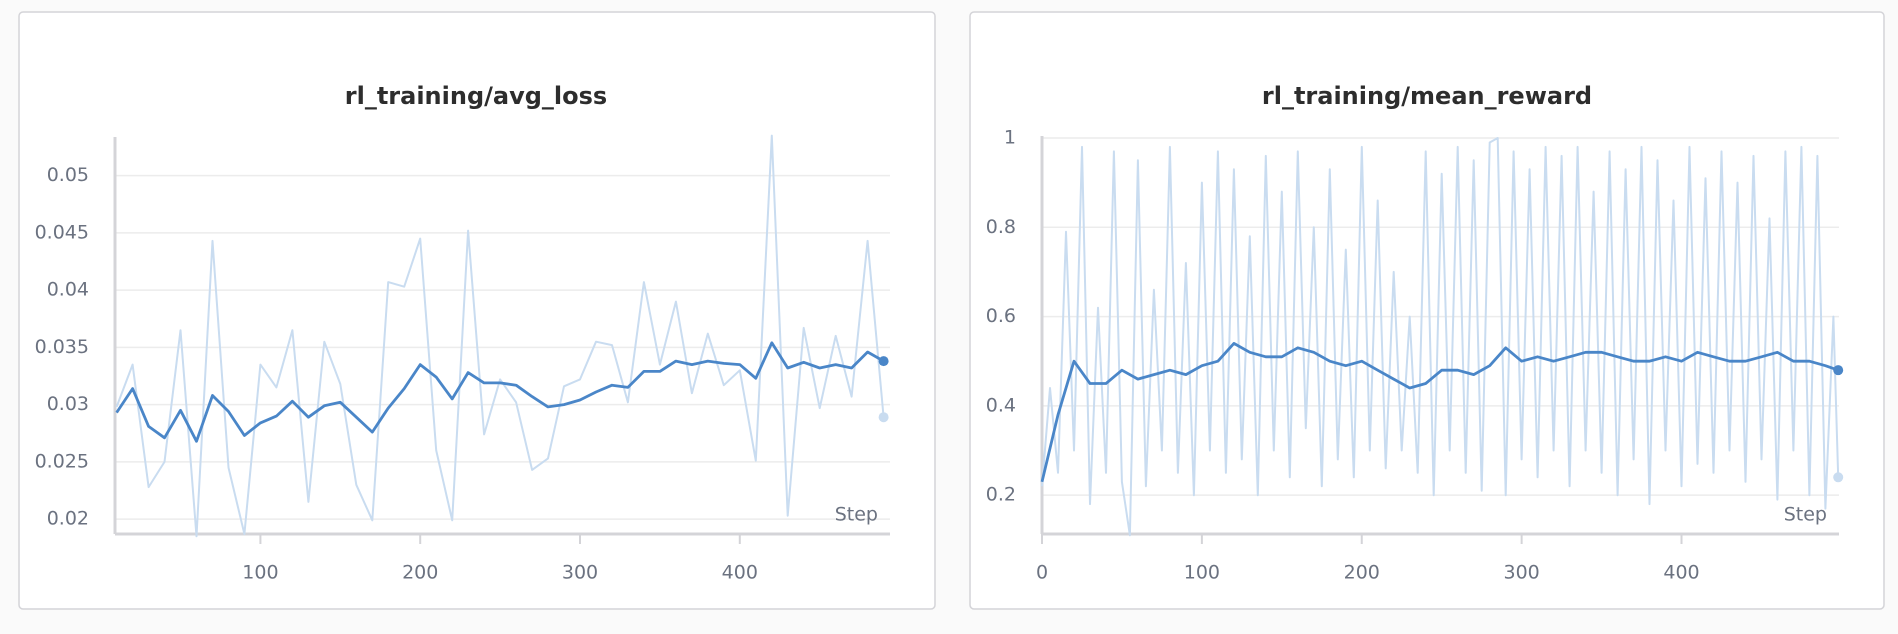 The height and width of the screenshot is (634, 1898). Describe the element at coordinates (68, 290) in the screenshot. I see `y-tick-label: 0.04` at that location.